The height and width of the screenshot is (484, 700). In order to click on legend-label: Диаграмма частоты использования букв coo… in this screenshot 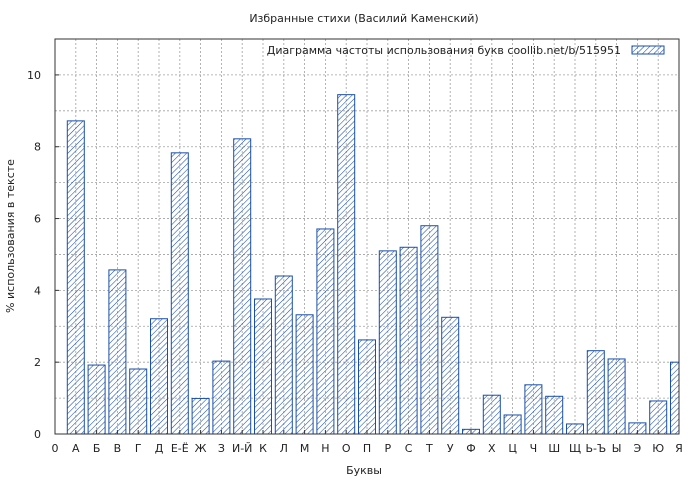, I will do `click(444, 50)`.